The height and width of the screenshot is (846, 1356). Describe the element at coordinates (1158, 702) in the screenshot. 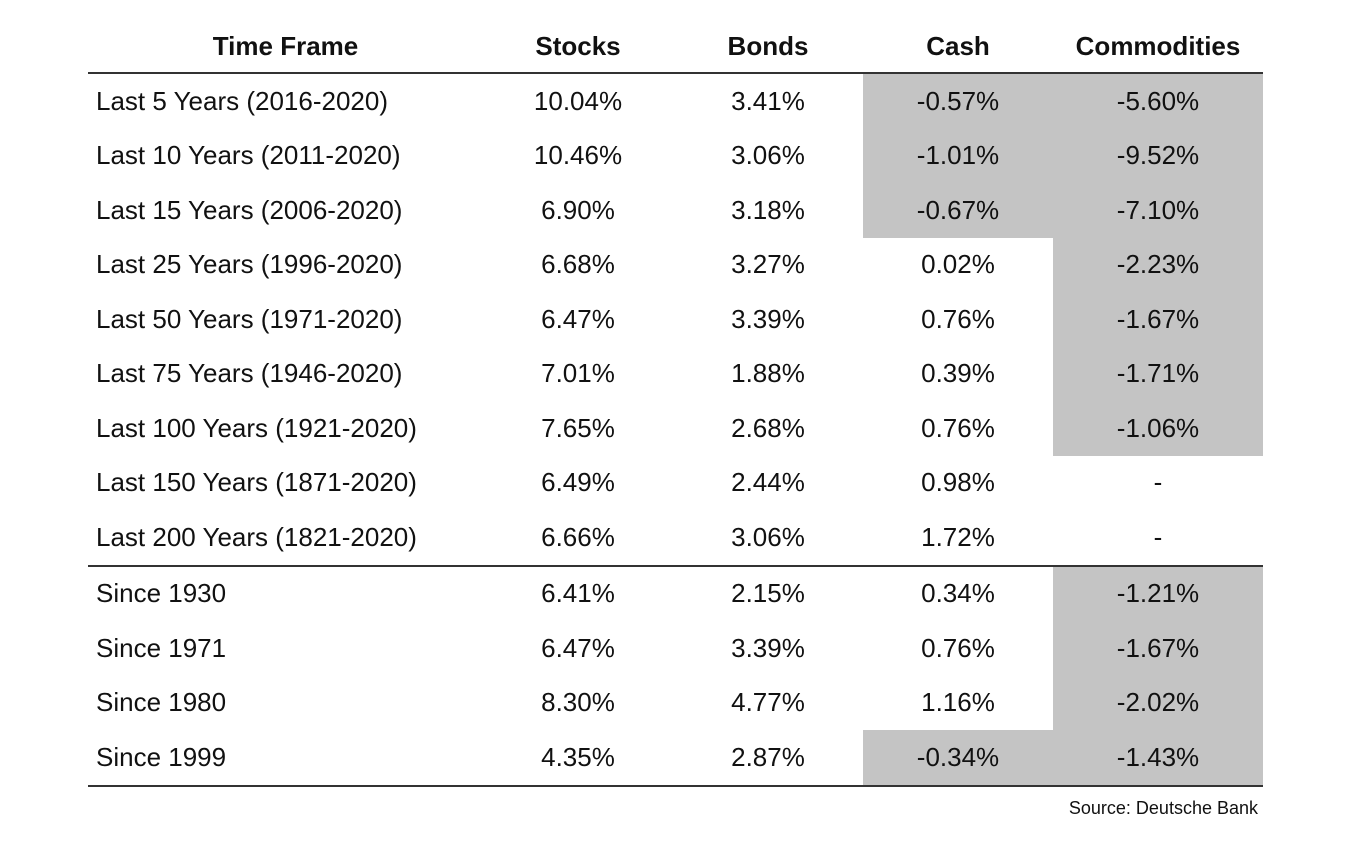

I see `value-cell: -2.02%` at that location.